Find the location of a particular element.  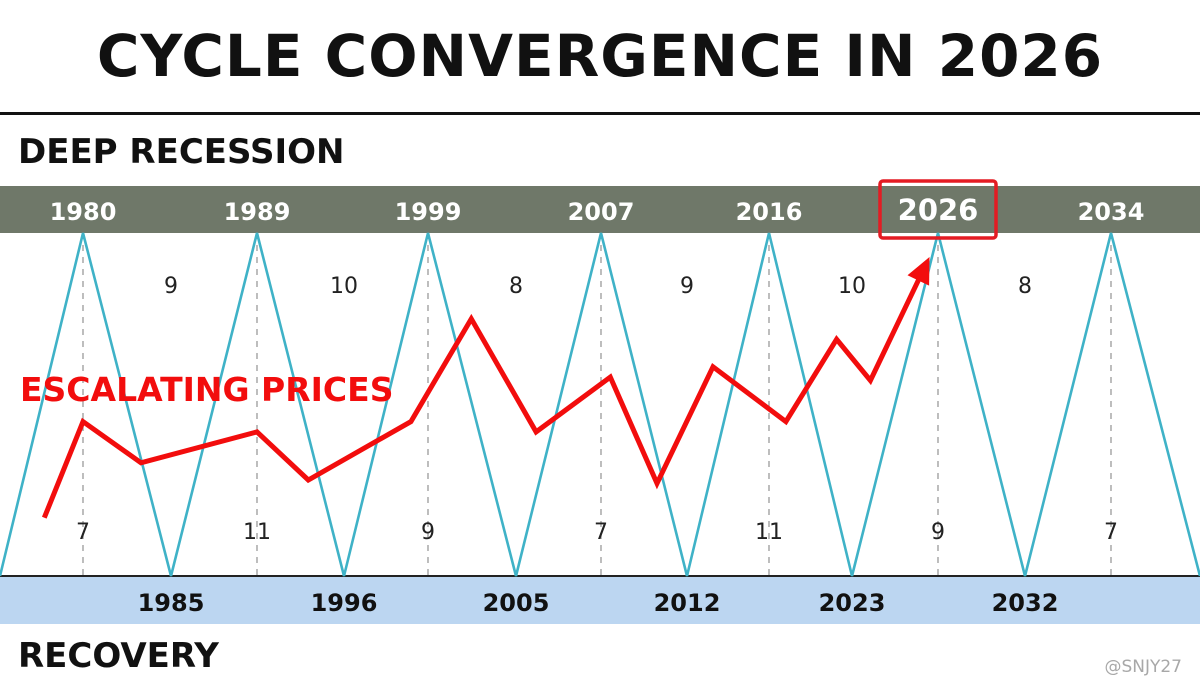

trough-year-2005: 2005 is located at coordinates (516, 603).